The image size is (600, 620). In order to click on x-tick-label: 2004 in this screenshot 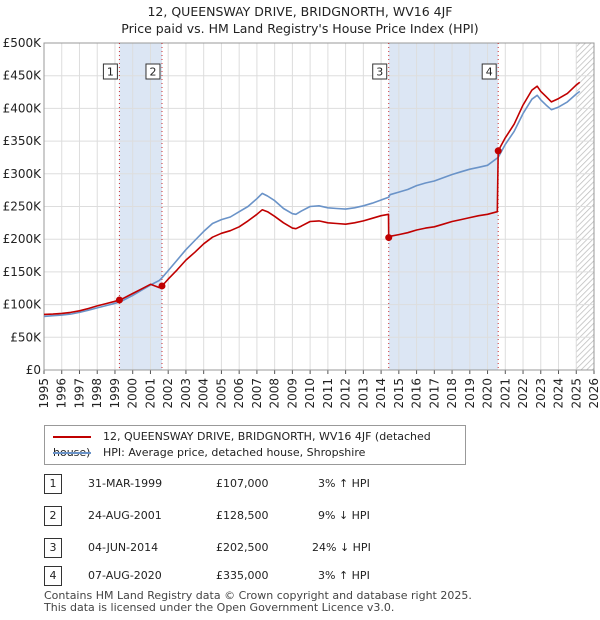, I will do `click(204, 393)`.